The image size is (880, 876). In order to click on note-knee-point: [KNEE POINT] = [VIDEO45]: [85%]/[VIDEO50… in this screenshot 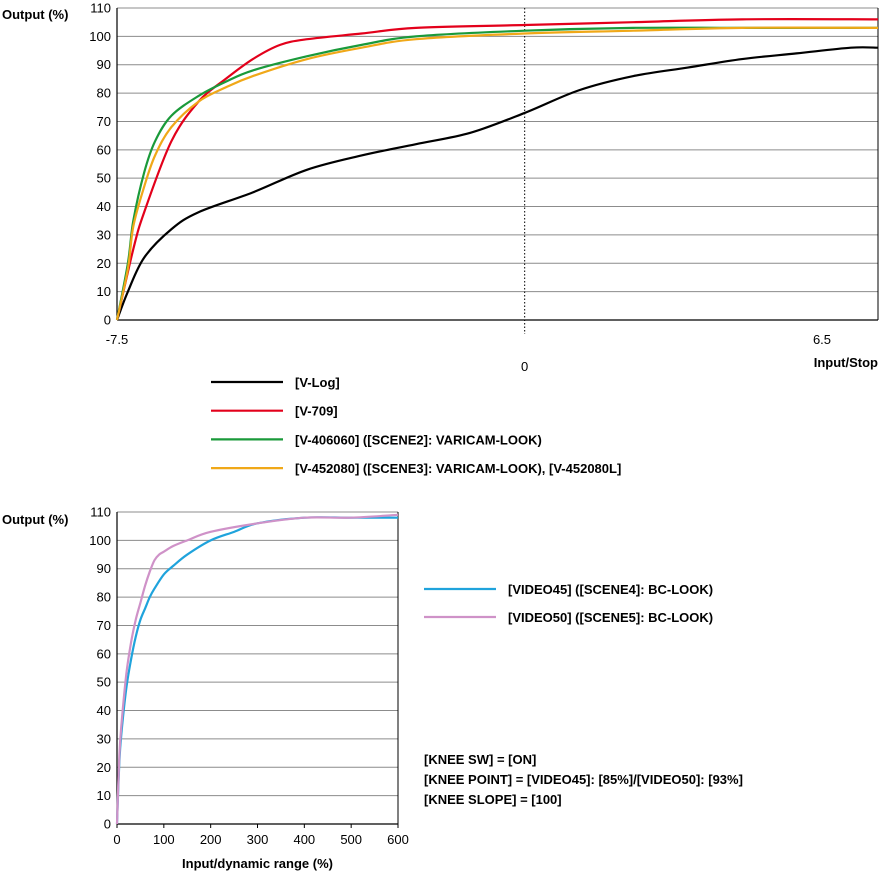, I will do `click(583, 779)`.